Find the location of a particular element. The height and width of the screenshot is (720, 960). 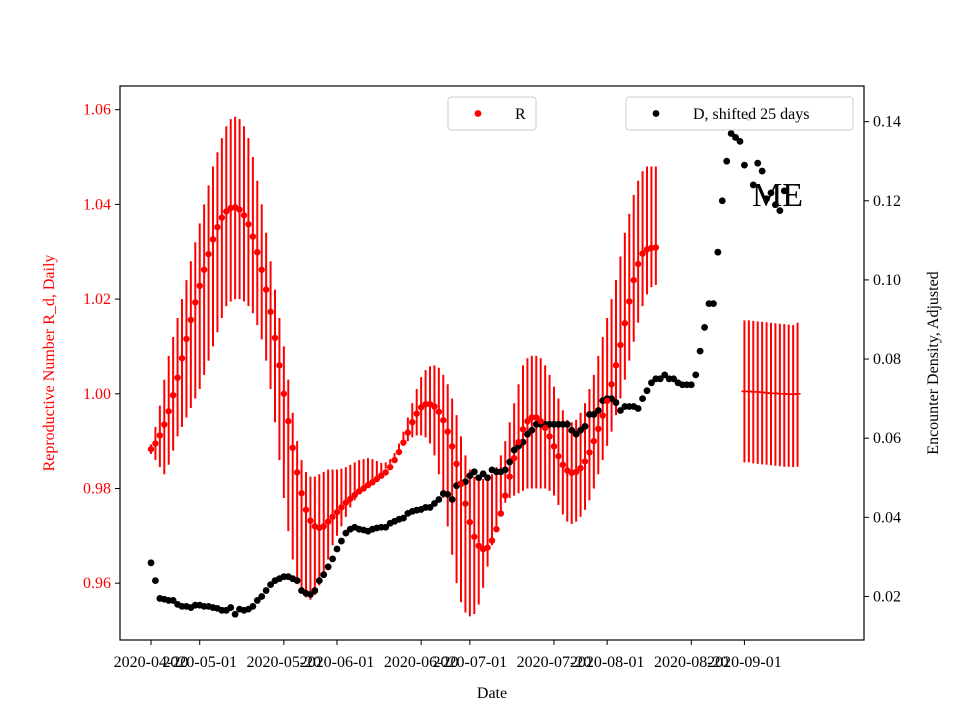

x-tick-label: 2020-06-01 is located at coordinates (337, 662).